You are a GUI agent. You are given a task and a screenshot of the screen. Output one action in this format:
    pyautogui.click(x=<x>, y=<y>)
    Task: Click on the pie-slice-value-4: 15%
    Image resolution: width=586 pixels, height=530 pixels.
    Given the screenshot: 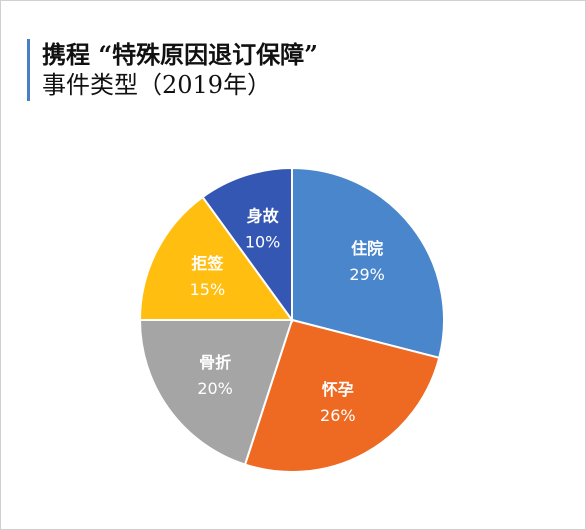 What is the action you would take?
    pyautogui.click(x=208, y=289)
    